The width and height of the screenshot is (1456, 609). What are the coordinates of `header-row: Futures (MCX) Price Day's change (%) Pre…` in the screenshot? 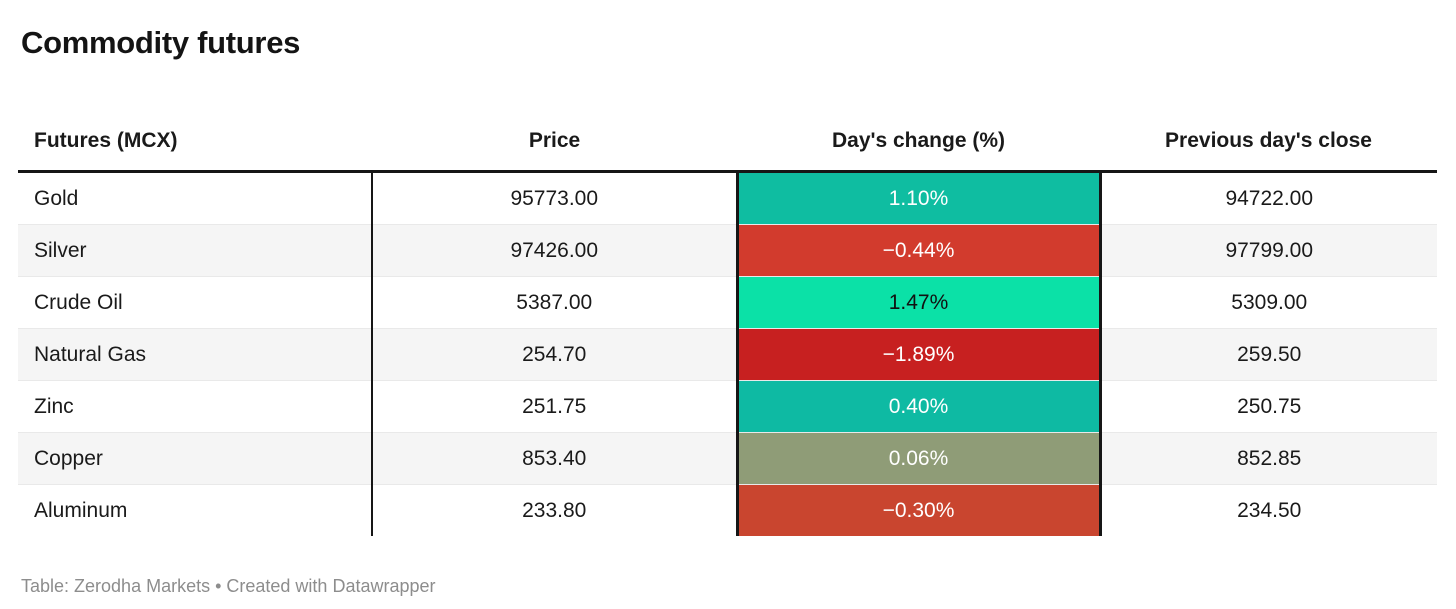 It's located at (727, 142).